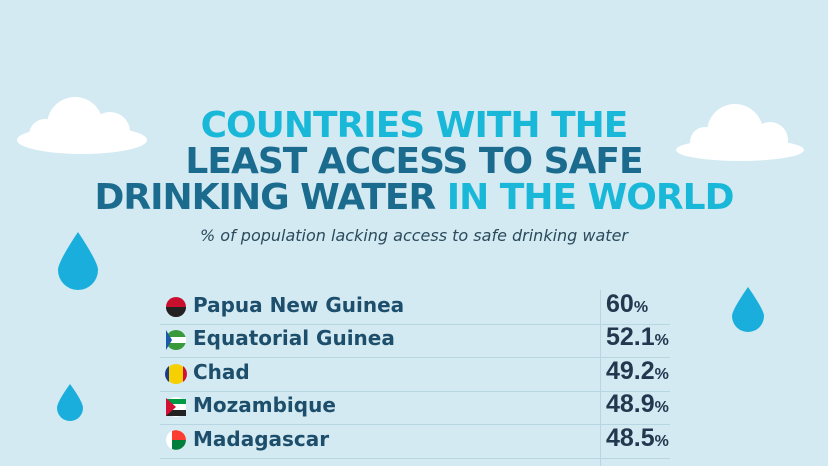 This screenshot has height=466, width=828. Describe the element at coordinates (415, 441) in the screenshot. I see `table-row: Madagascar 48.5%` at that location.